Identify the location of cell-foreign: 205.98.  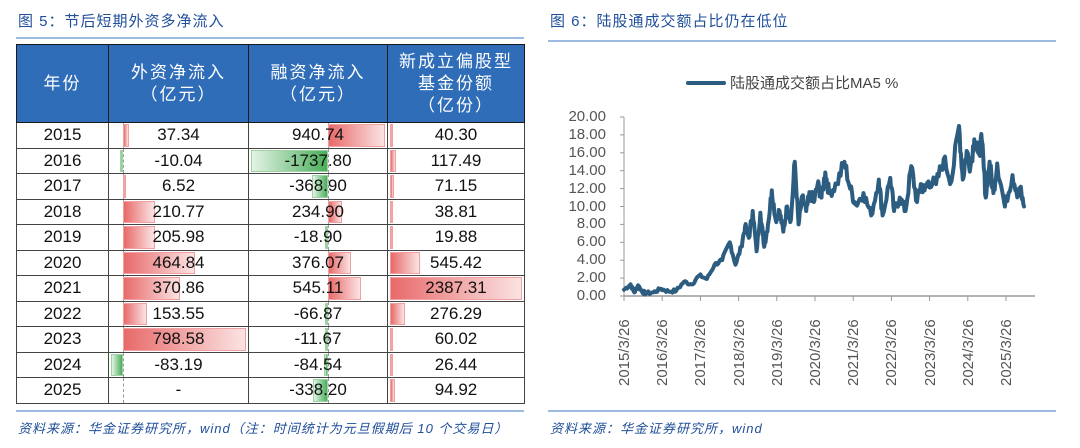
(178, 237).